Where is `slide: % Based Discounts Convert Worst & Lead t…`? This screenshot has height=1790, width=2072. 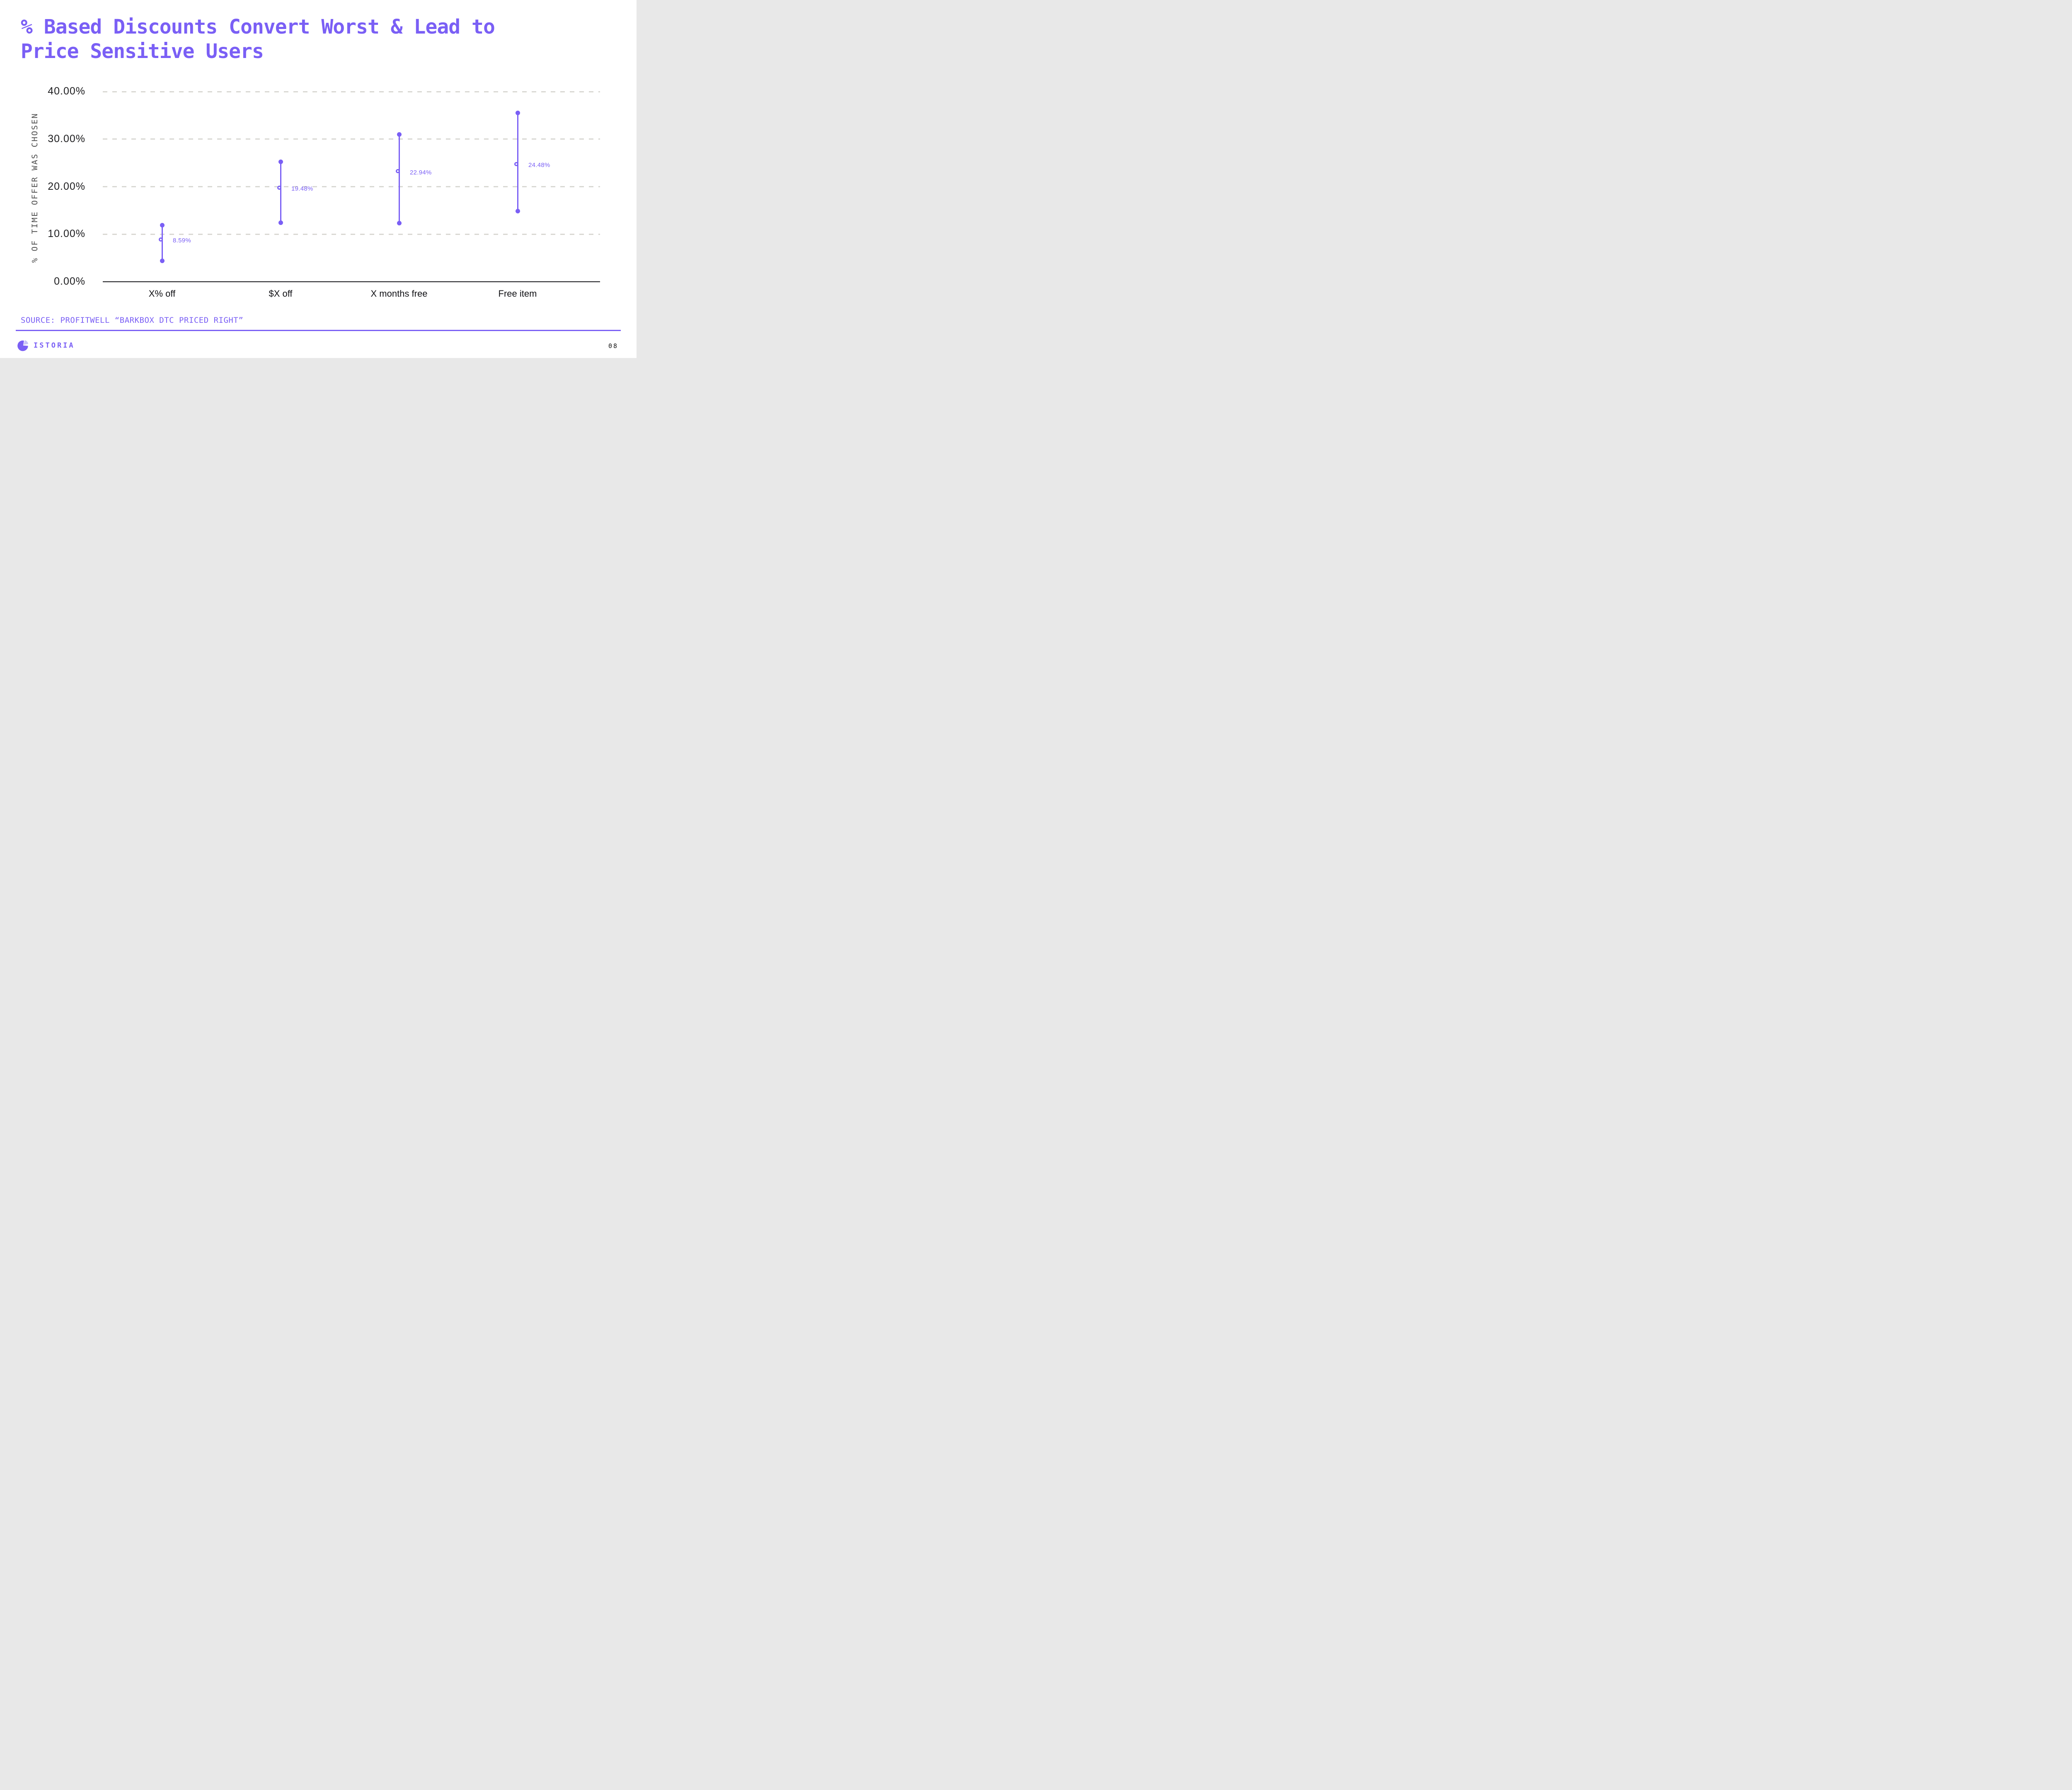
slide: % Based Discounts Convert Worst & Lead t… is located at coordinates (318, 179).